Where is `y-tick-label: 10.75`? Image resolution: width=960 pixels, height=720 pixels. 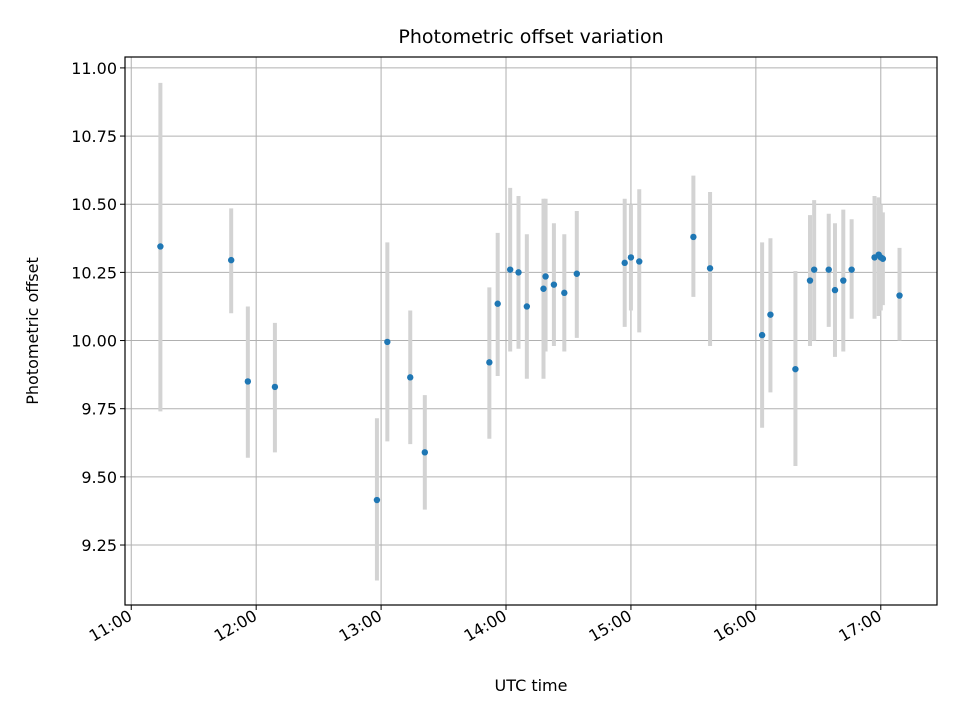 y-tick-label: 10.75 is located at coordinates (94, 136).